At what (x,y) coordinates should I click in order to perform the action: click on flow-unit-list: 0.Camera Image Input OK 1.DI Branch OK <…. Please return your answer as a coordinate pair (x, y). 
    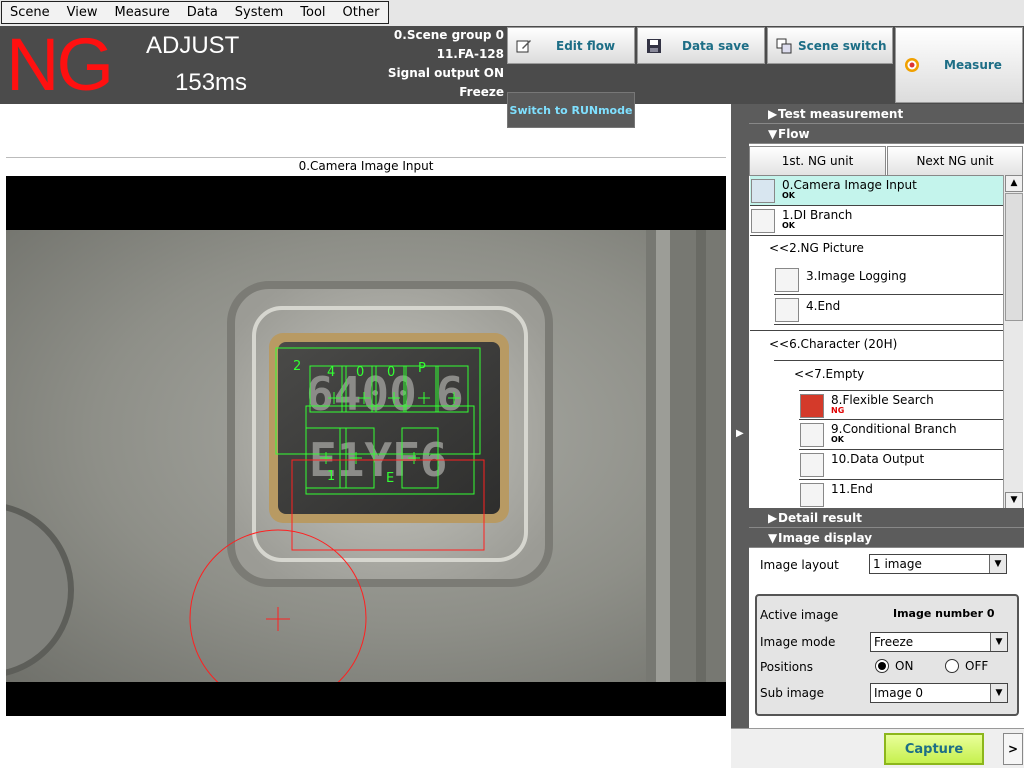
    Looking at the image, I should click on (877, 342).